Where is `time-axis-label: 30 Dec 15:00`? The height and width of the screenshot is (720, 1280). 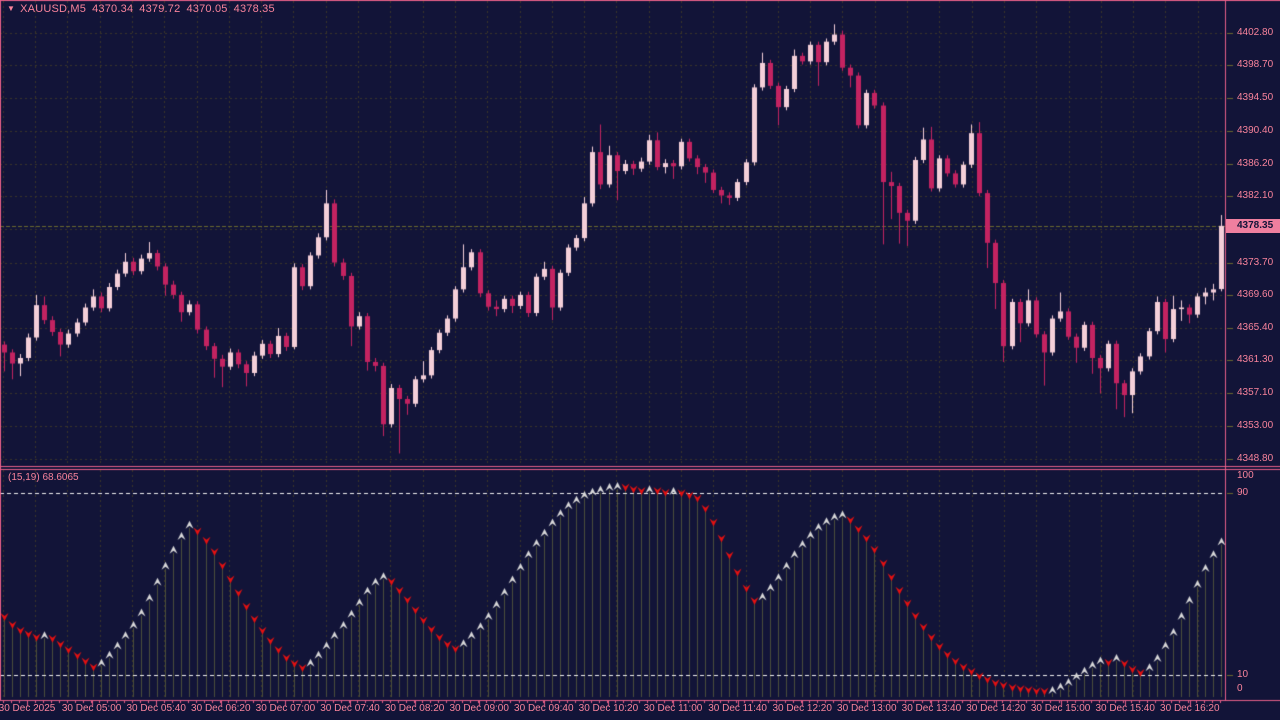 time-axis-label: 30 Dec 15:00 is located at coordinates (1060, 708).